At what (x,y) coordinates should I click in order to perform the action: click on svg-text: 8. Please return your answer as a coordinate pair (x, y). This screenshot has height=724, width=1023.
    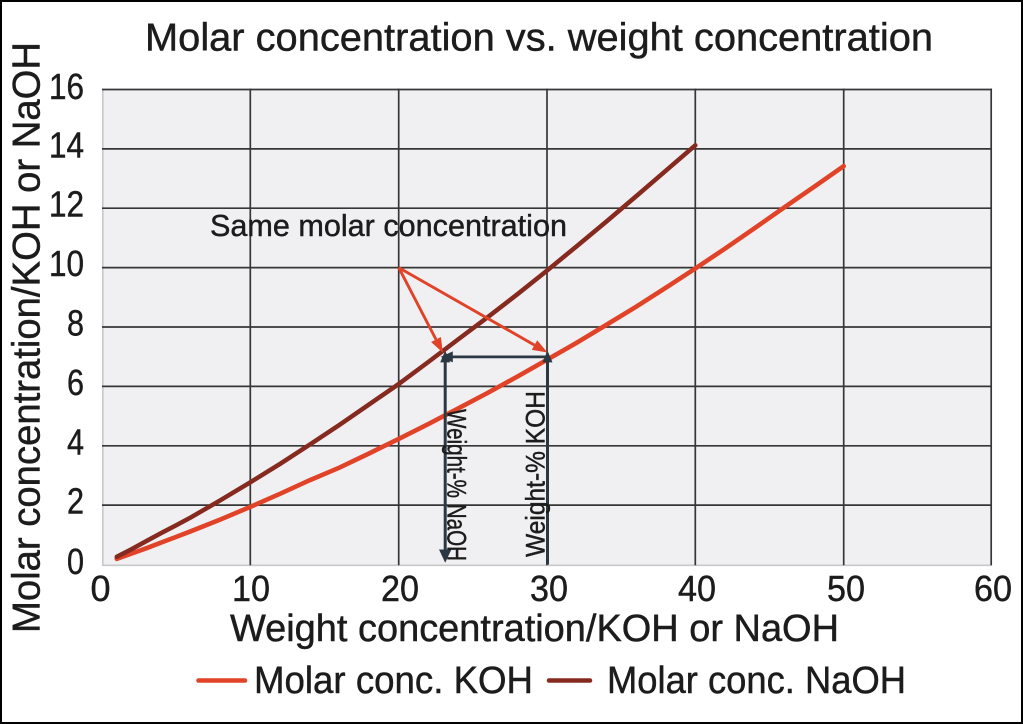
    Looking at the image, I should click on (75, 323).